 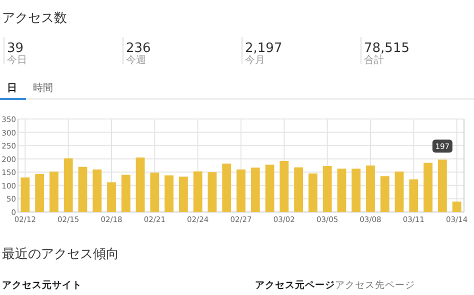 What do you see at coordinates (374, 60) in the screenshot?
I see `text: 合計` at bounding box center [374, 60].